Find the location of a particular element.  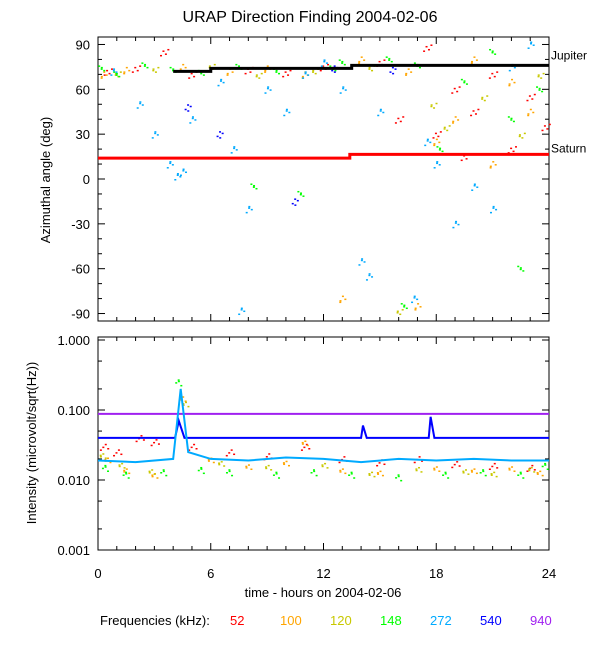

legend-item-272: 272 is located at coordinates (441, 620).